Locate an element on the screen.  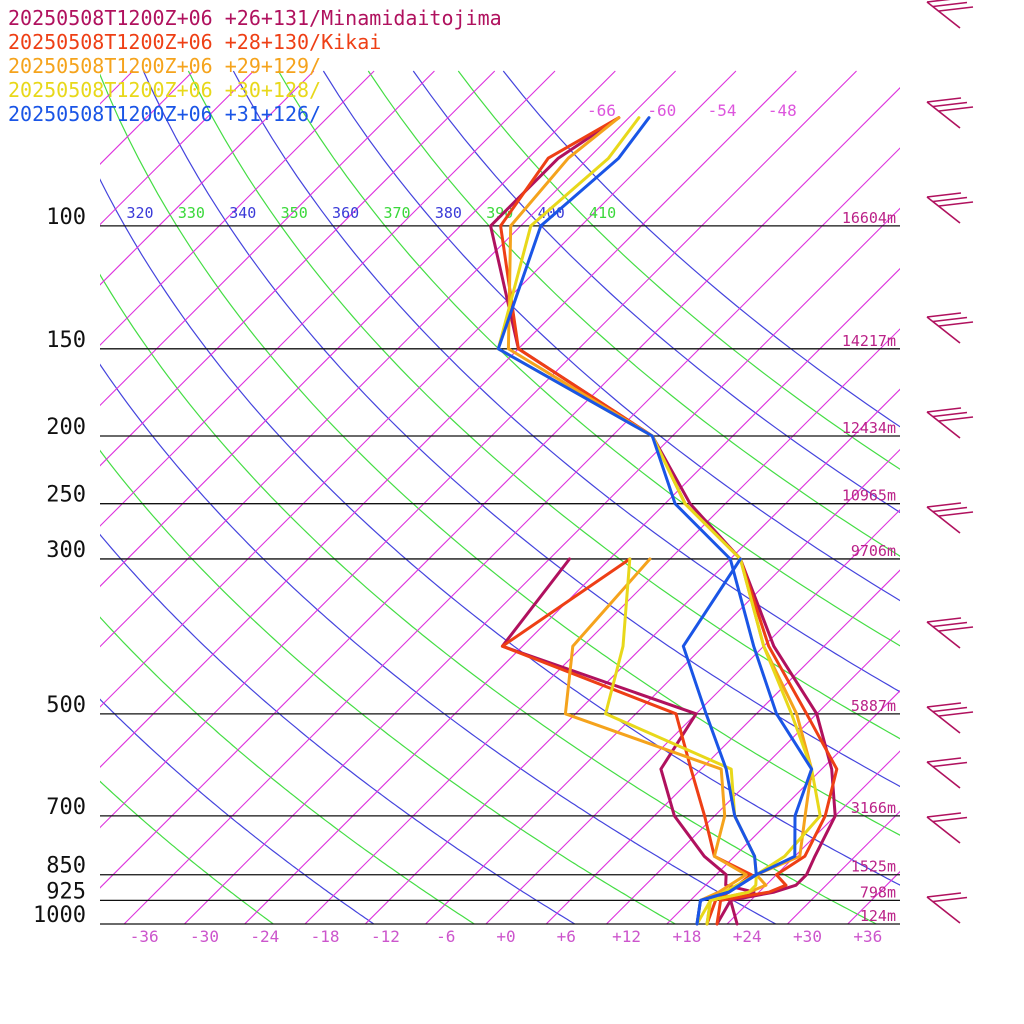
theta-label: 410 is located at coordinates (602, 213).